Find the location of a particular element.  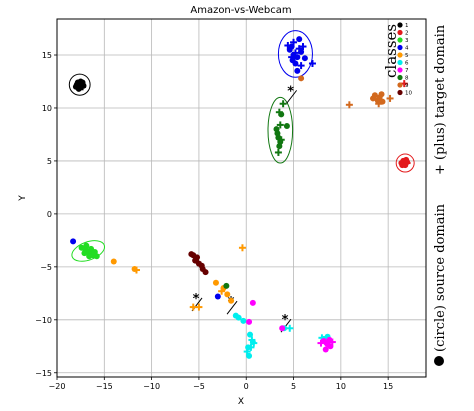

legend-item: 9 is located at coordinates (403, 85).